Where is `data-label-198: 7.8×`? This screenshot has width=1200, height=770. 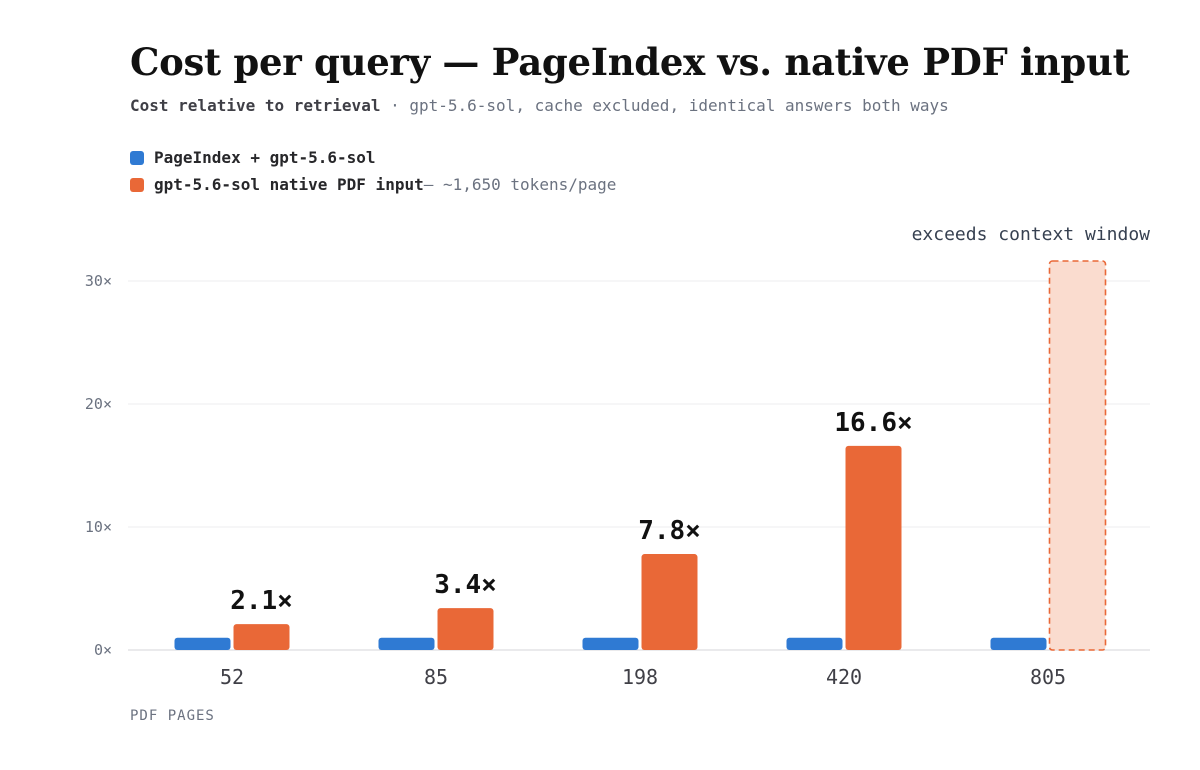 data-label-198: 7.8× is located at coordinates (669, 531).